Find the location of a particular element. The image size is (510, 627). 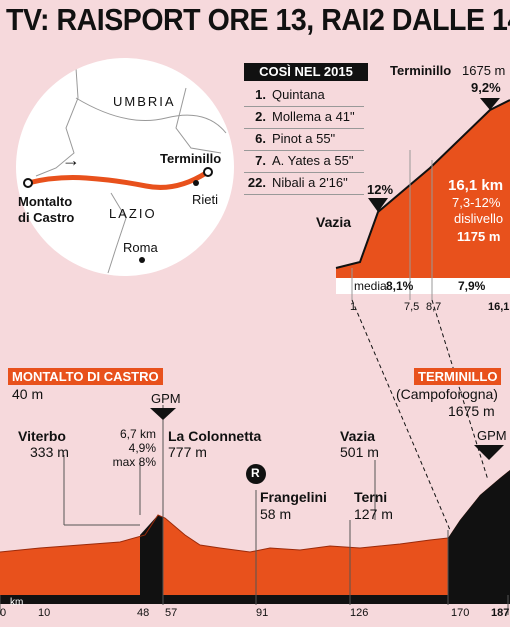

climb-km-3: 8,7 is located at coordinates (434, 307).